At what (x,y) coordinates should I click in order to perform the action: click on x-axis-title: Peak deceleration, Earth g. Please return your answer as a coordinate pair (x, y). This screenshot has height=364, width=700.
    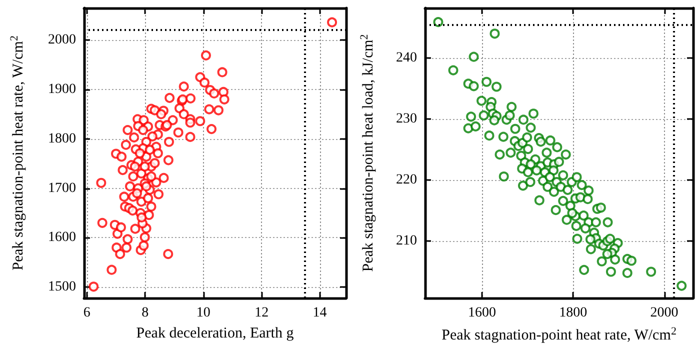
    Looking at the image, I should click on (215, 334).